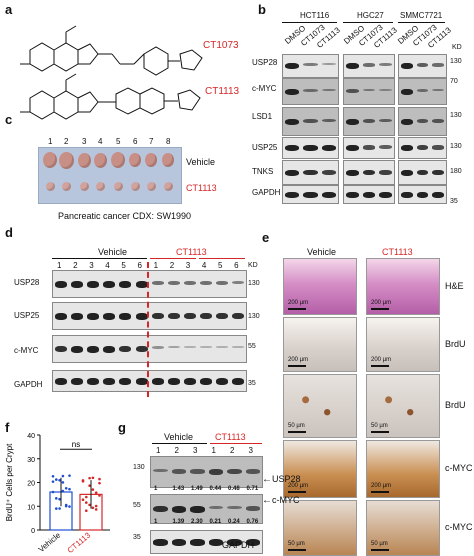 Image resolution: width=474 pixels, height=556 pixels. What do you see at coordinates (9, 119) in the screenshot?
I see `panel-c-label: c` at bounding box center [9, 119].